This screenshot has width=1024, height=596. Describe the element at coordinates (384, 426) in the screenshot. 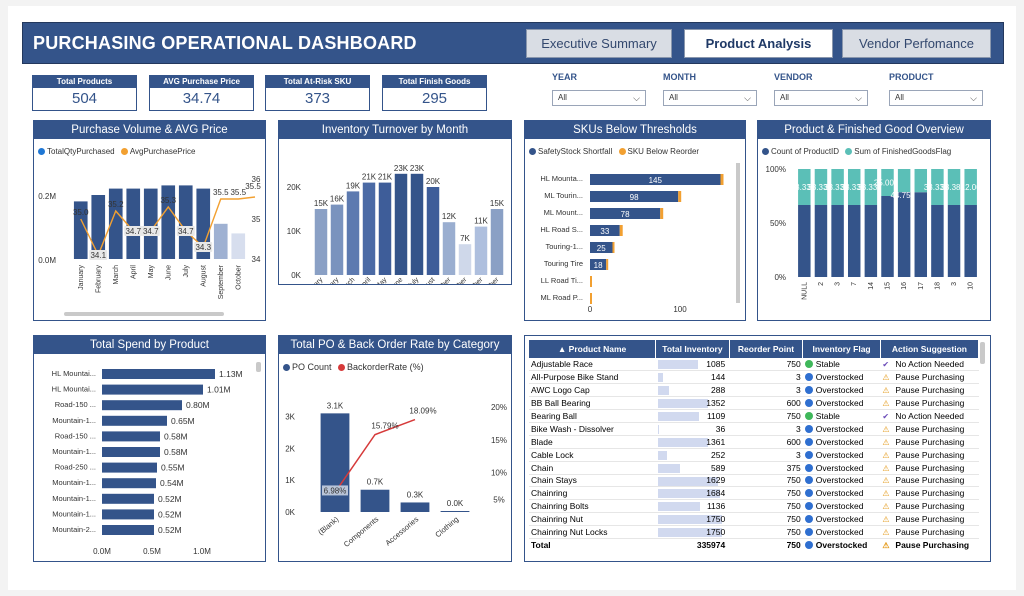

I see `data-label: 15.79%` at that location.